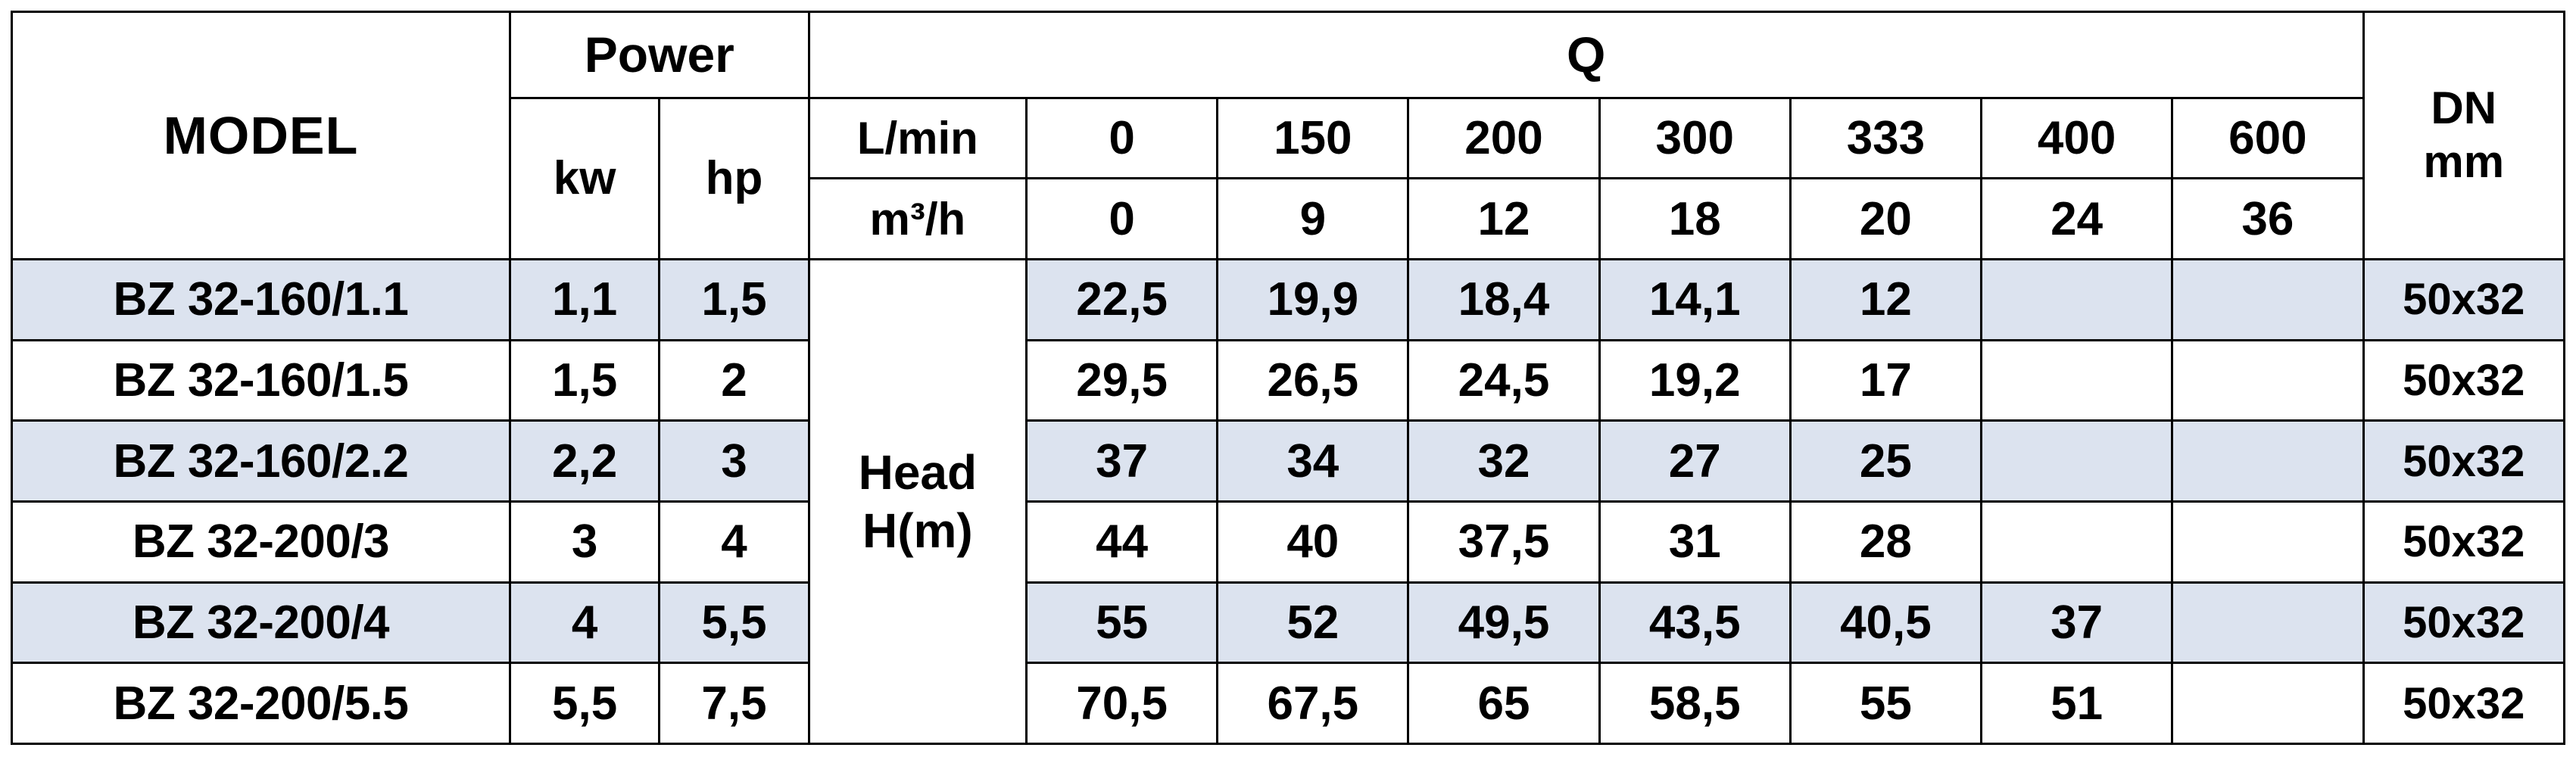 The width and height of the screenshot is (2576, 757). I want to click on cell-head-value: 29,5, so click(1121, 380).